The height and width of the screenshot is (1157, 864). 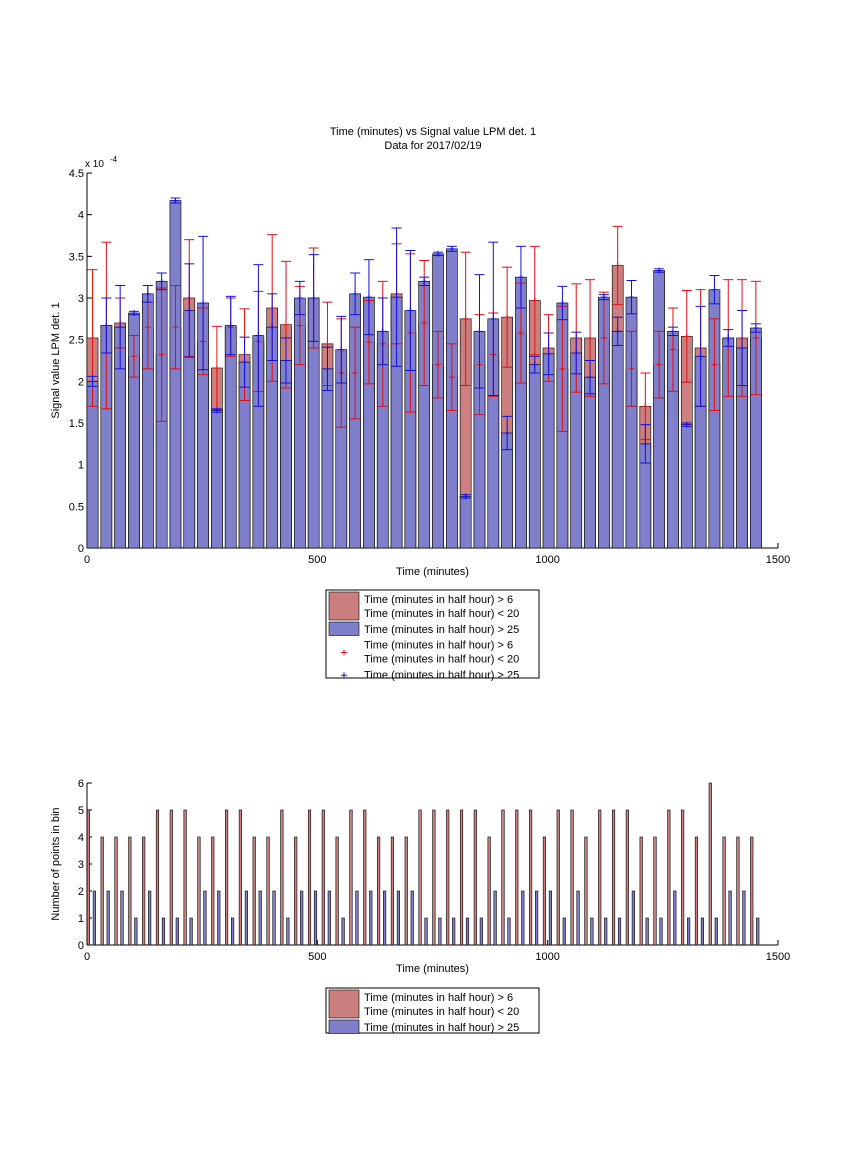 I want to click on x-axis-label: Time (minutes), so click(x=432, y=969).